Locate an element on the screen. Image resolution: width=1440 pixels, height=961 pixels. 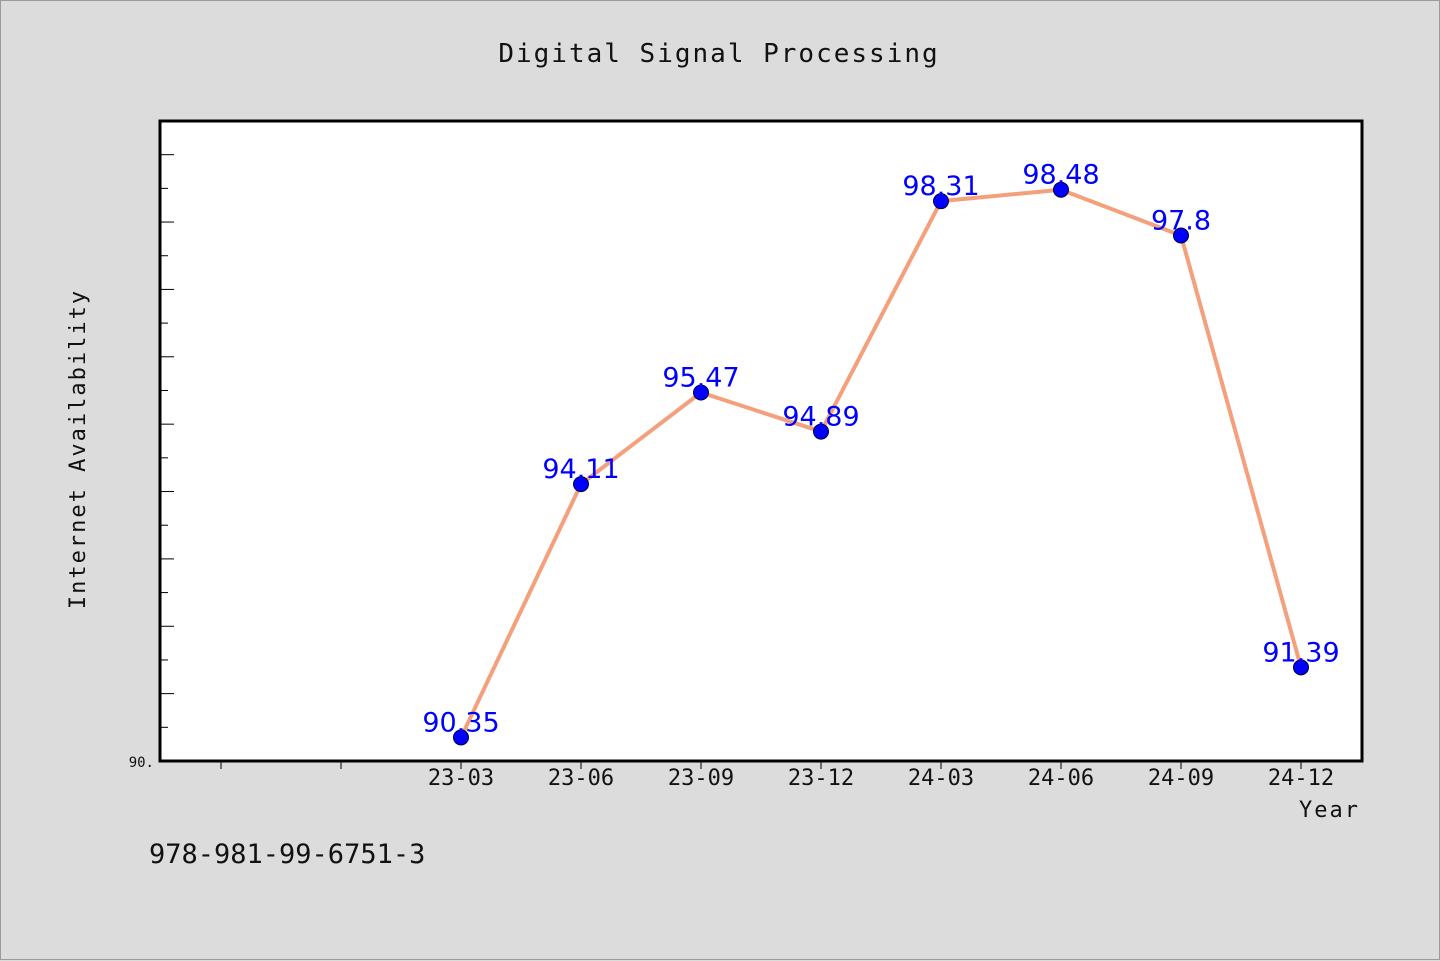
y-axis-ticks is located at coordinates (167, 441).